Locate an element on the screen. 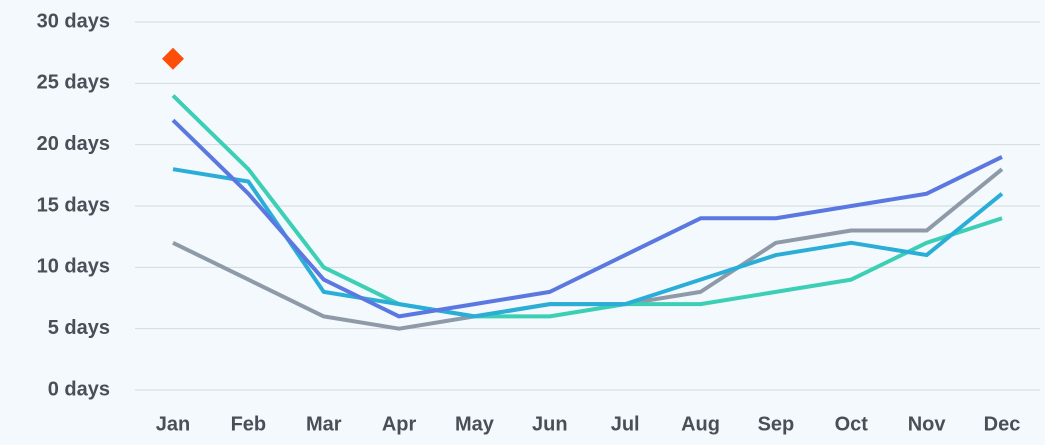 Image resolution: width=1045 pixels, height=445 pixels. y-tick-label: 15 days is located at coordinates (73, 205).